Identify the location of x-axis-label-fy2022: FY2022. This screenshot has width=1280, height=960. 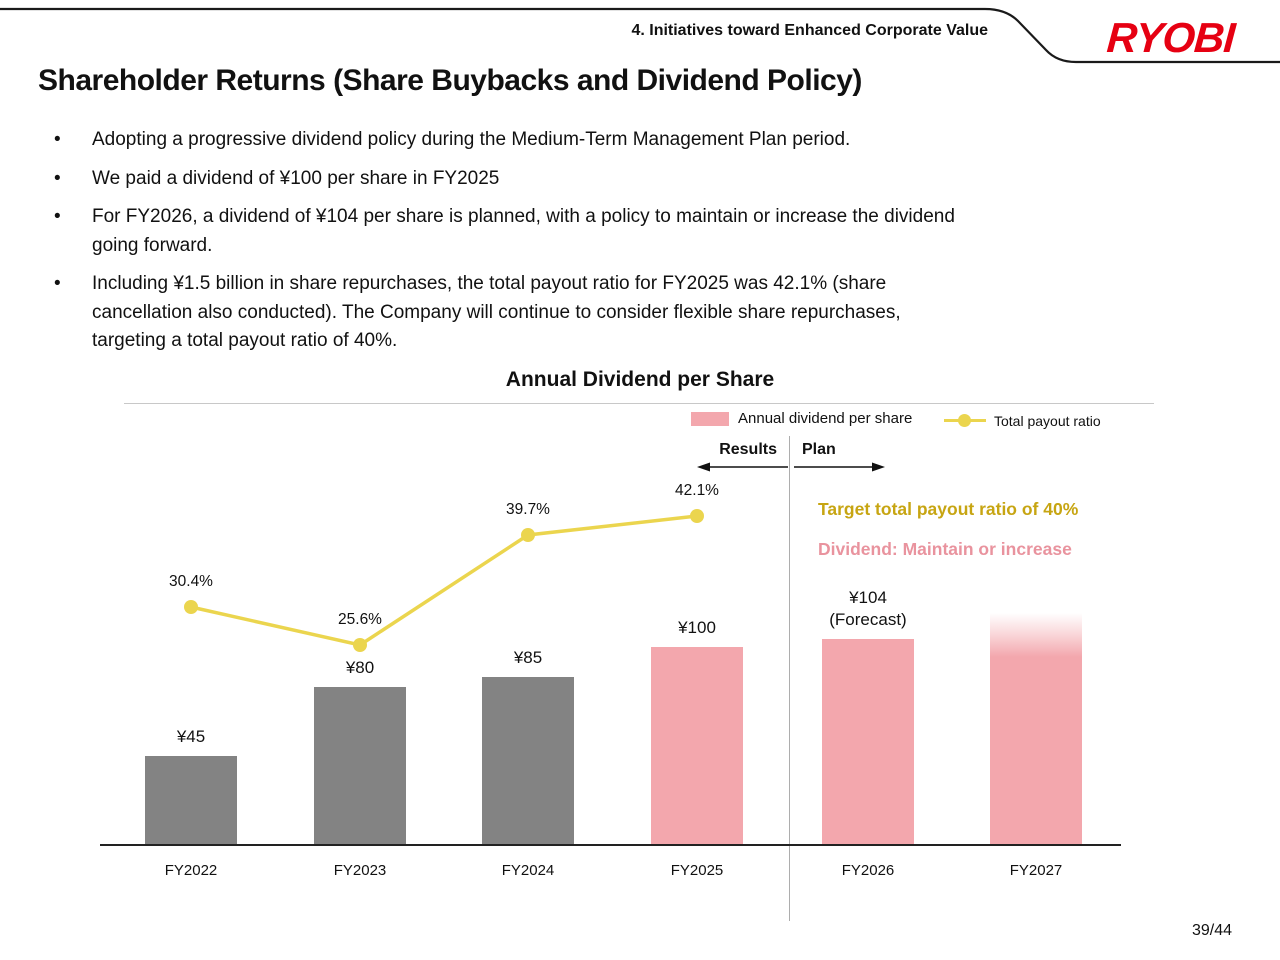
(191, 870).